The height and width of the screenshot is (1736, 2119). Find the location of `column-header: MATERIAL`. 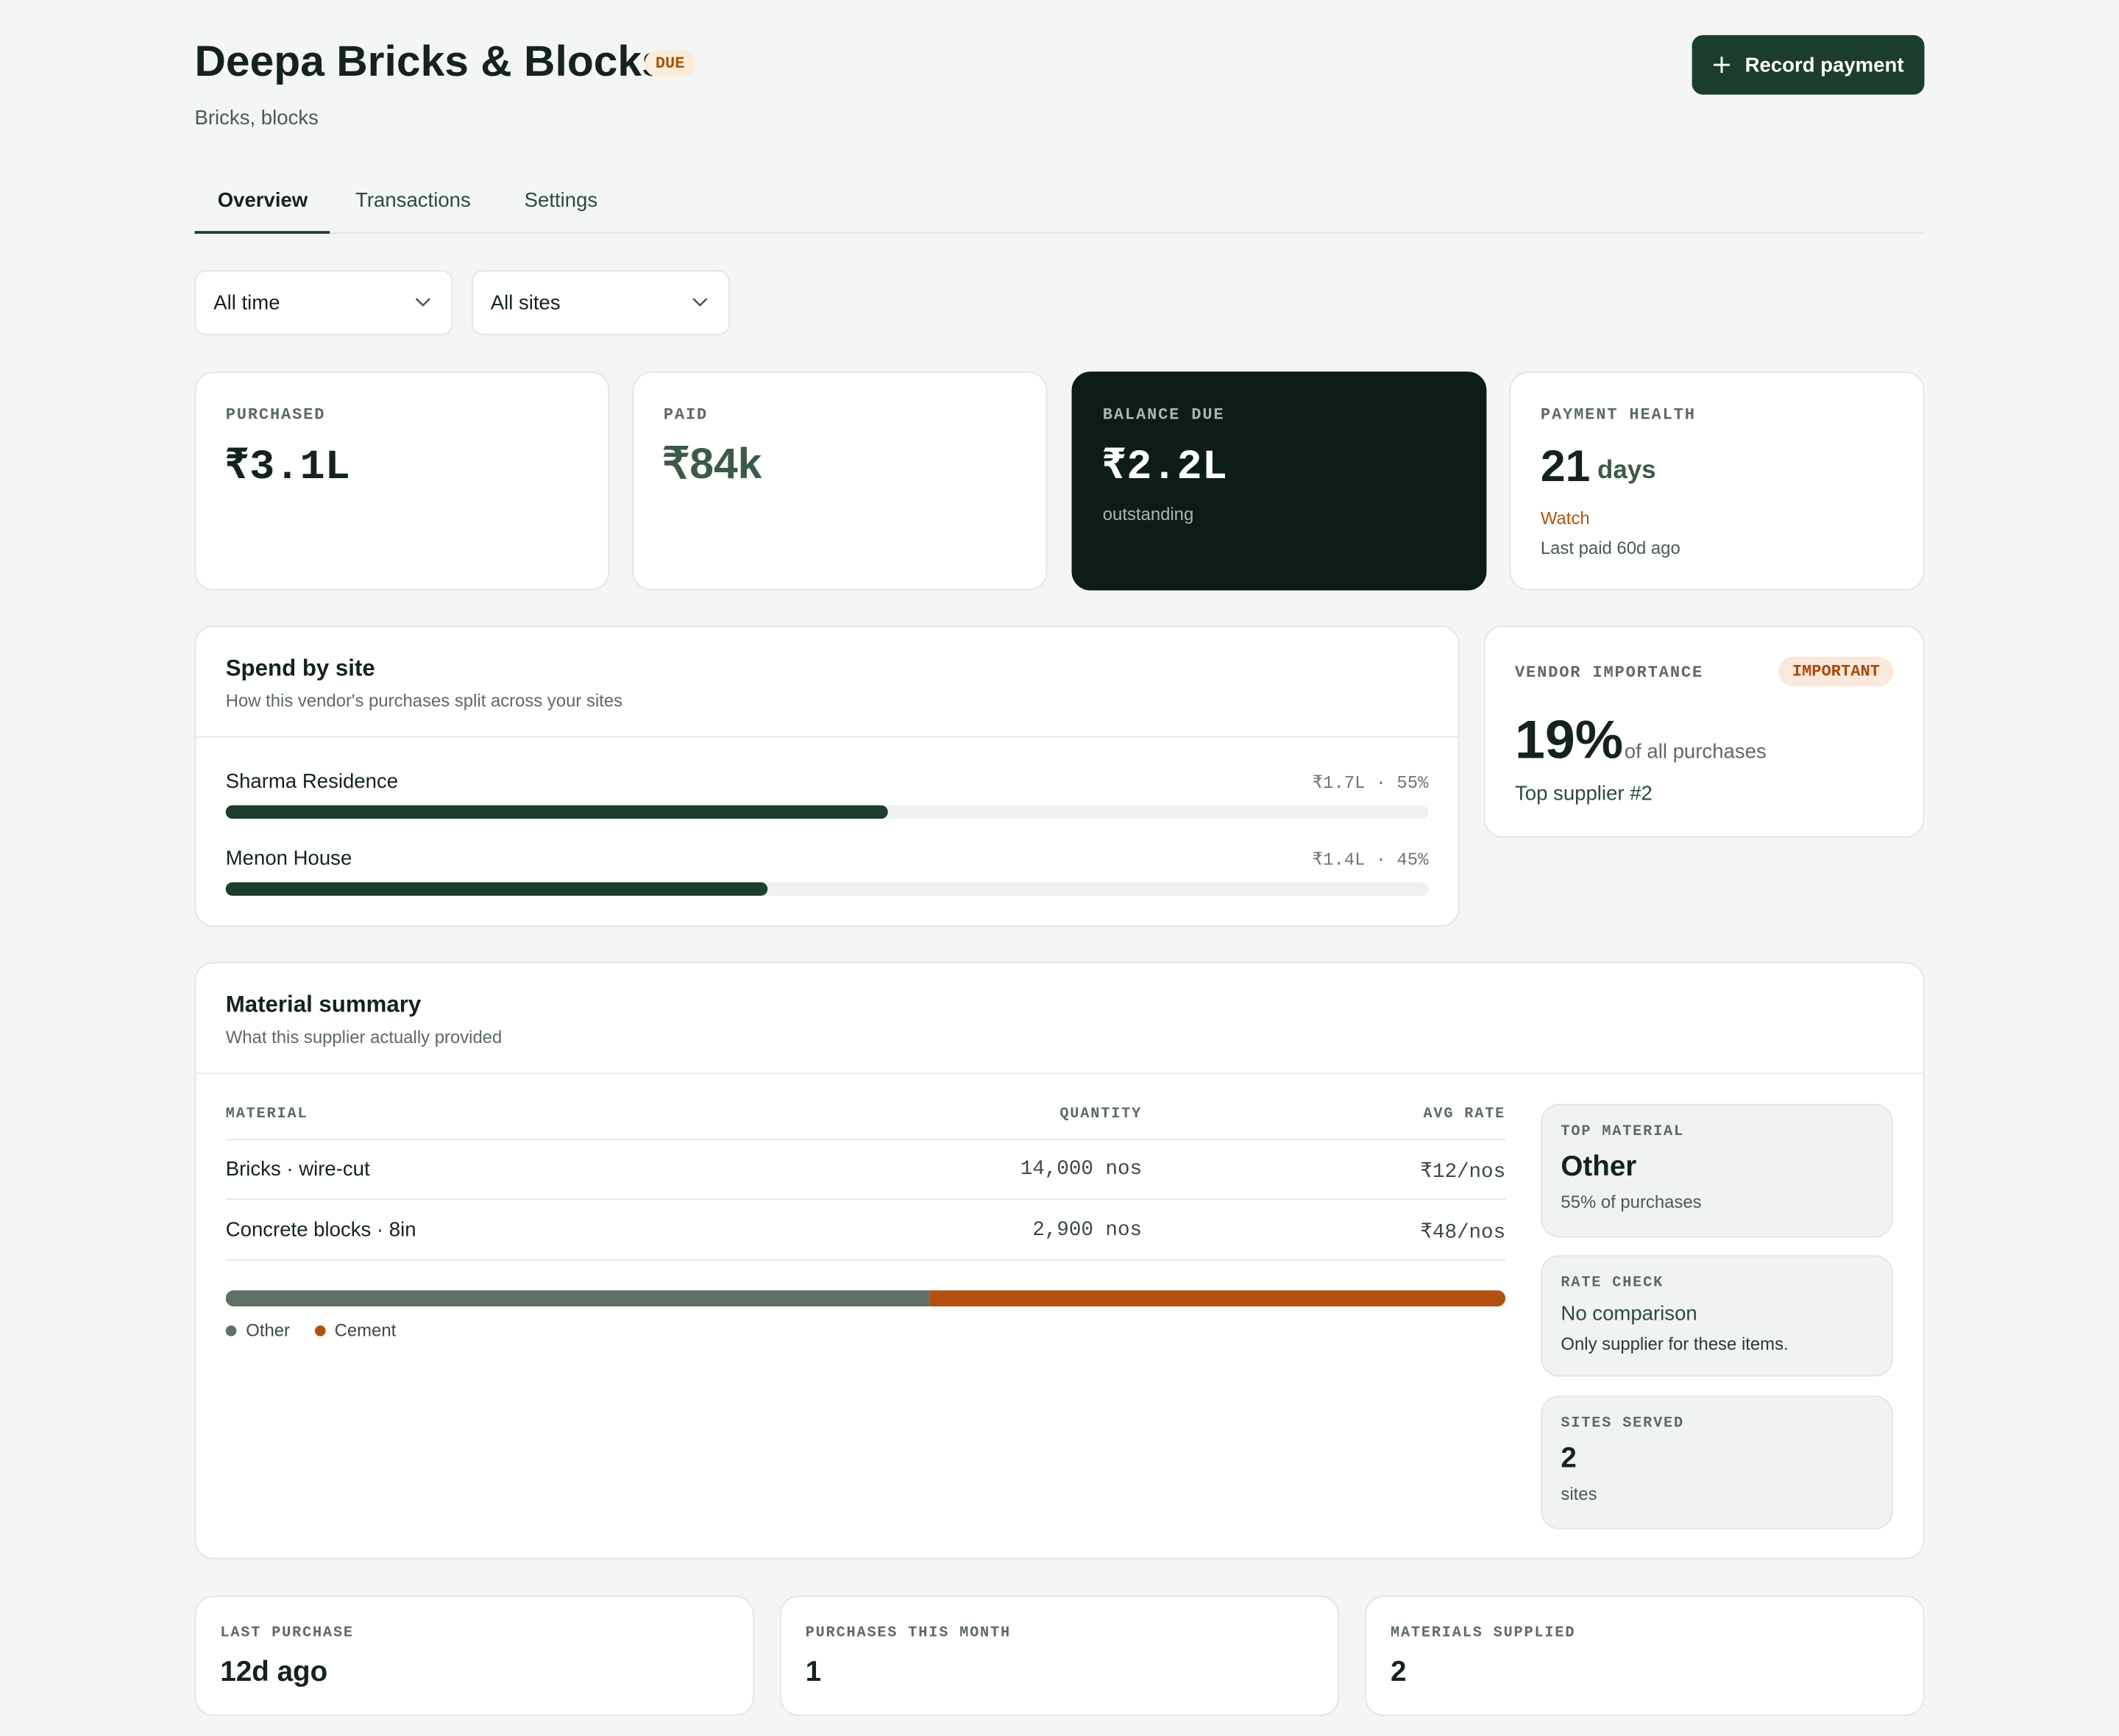

column-header: MATERIAL is located at coordinates (266, 1114).